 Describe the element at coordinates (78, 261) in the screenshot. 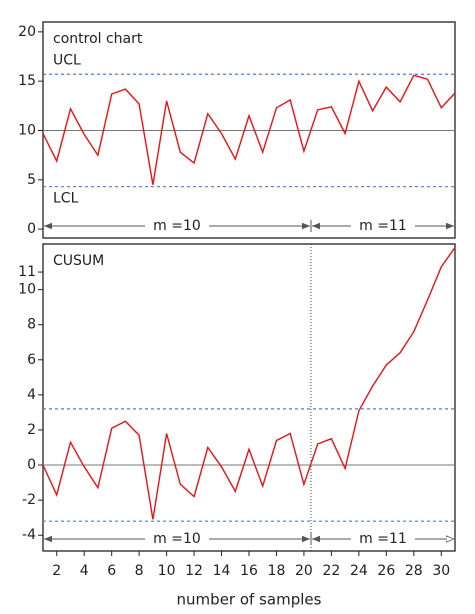

I see `panel-title: CUSUM` at that location.